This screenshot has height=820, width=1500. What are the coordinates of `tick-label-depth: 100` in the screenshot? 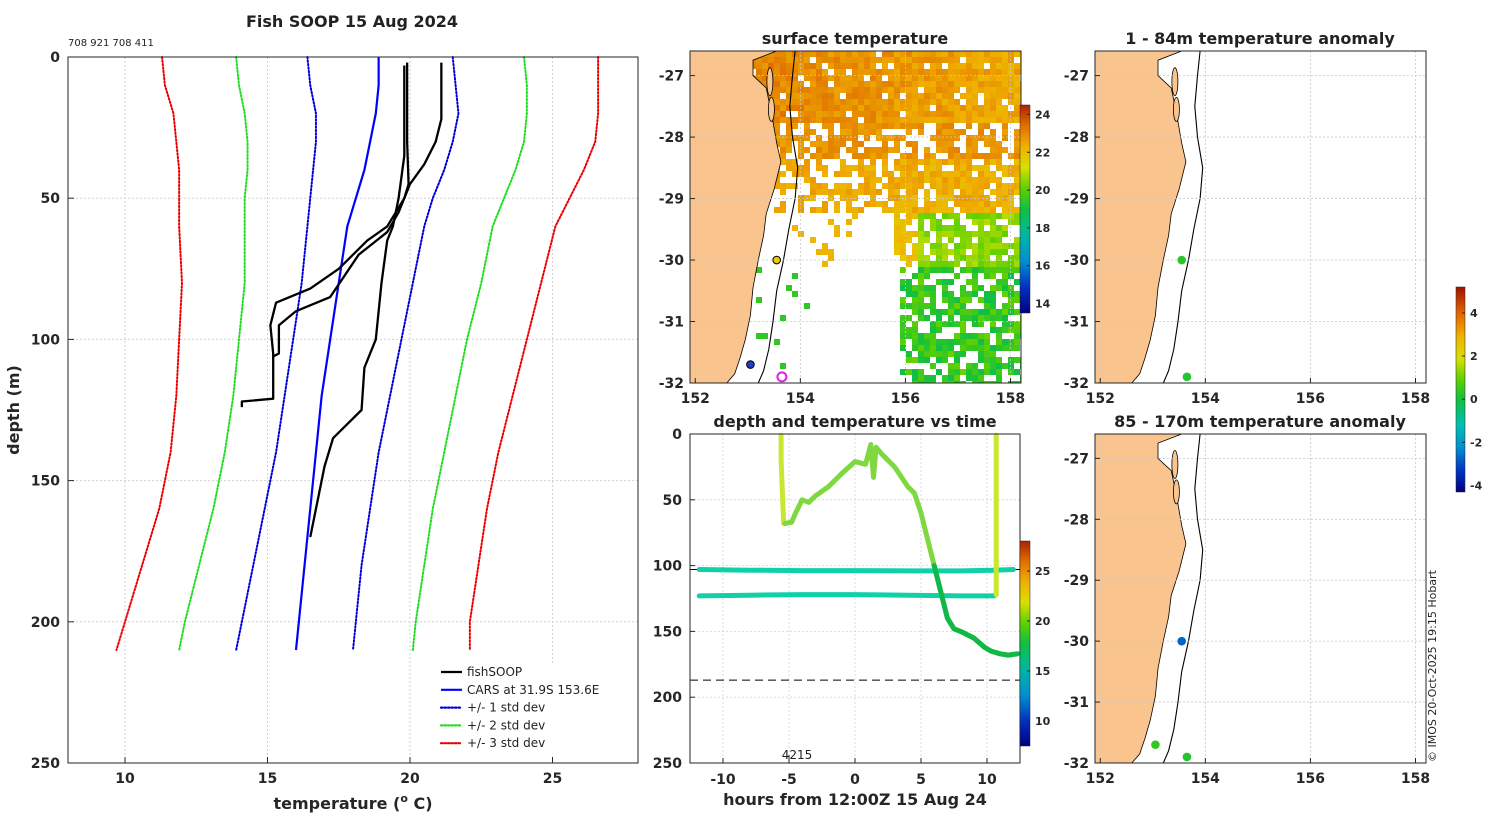 It's located at (667, 567).